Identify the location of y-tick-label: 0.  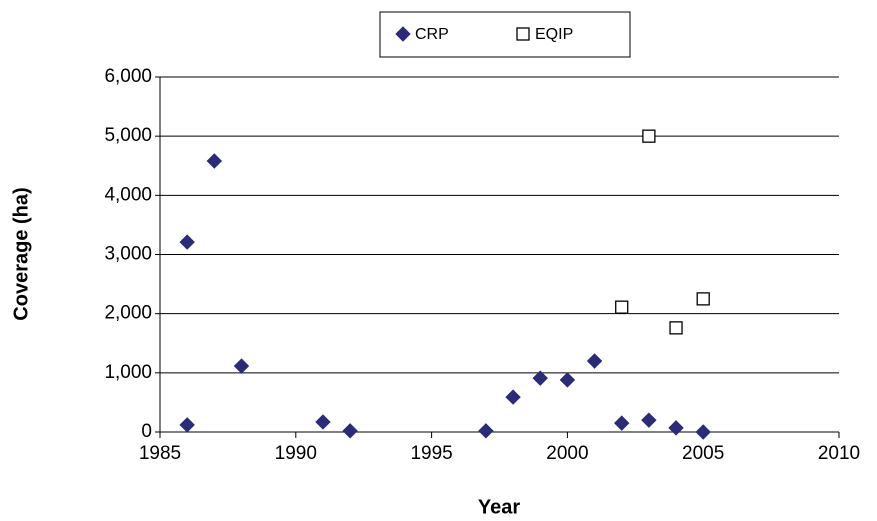
(146, 431).